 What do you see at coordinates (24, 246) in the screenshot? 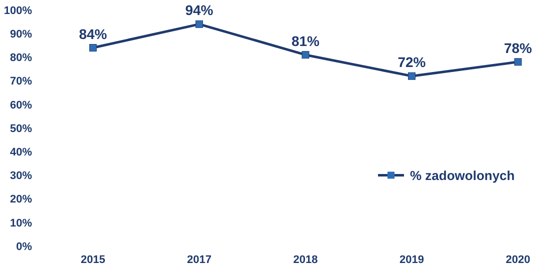
I see `y-tick-label: 0%` at bounding box center [24, 246].